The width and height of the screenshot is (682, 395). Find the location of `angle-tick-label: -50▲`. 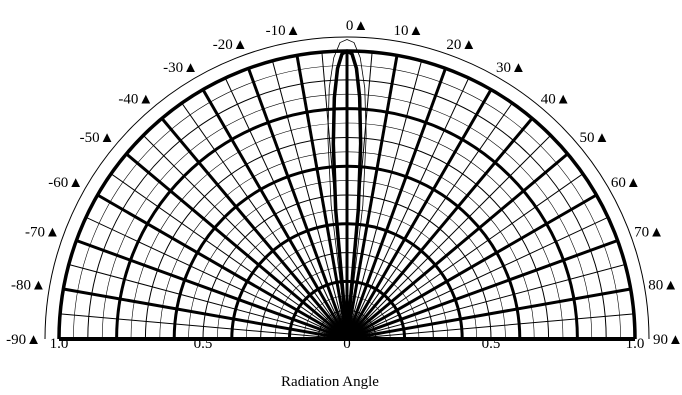

angle-tick-label: -50▲ is located at coordinates (97, 138).